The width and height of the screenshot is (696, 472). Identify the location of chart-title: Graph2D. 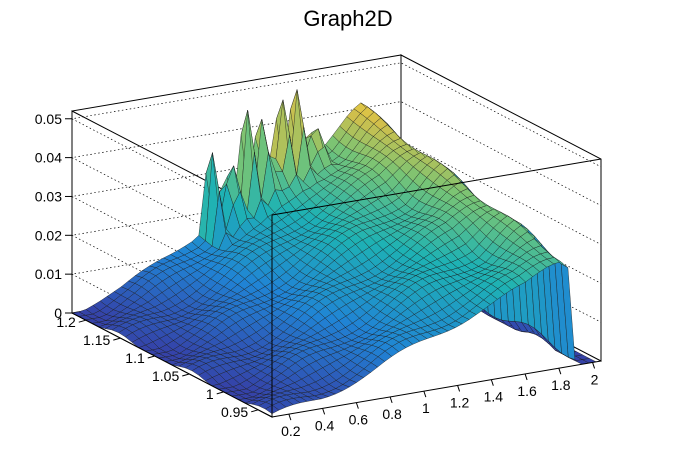
(347, 18).